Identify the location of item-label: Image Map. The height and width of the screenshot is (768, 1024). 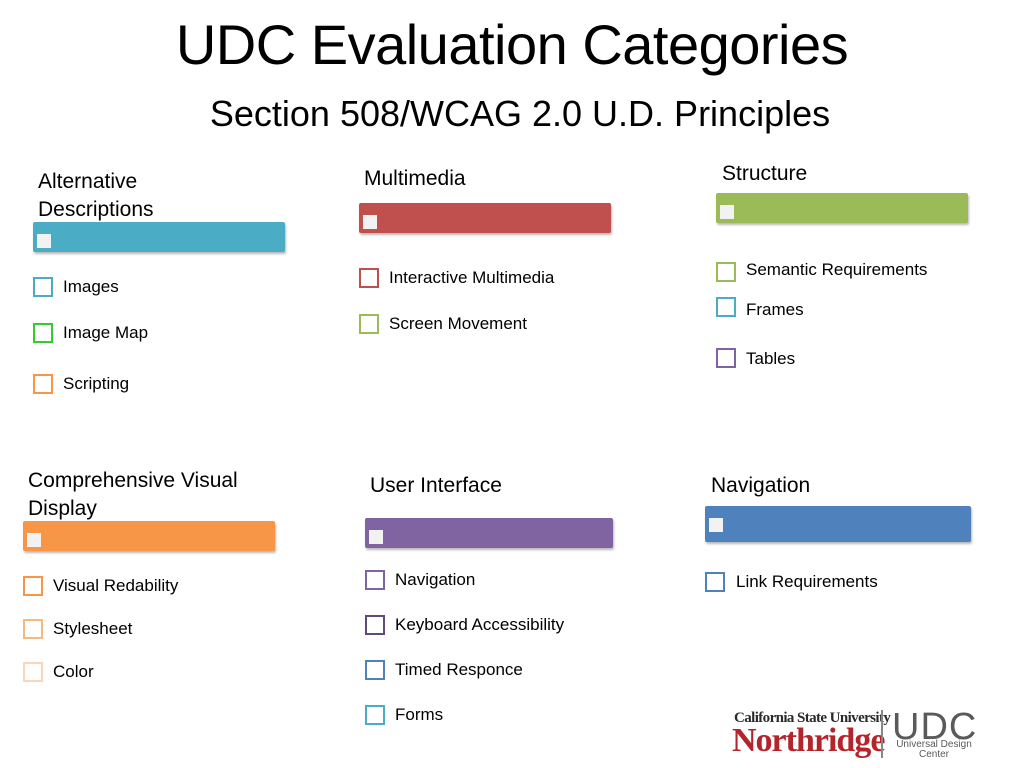
(106, 332).